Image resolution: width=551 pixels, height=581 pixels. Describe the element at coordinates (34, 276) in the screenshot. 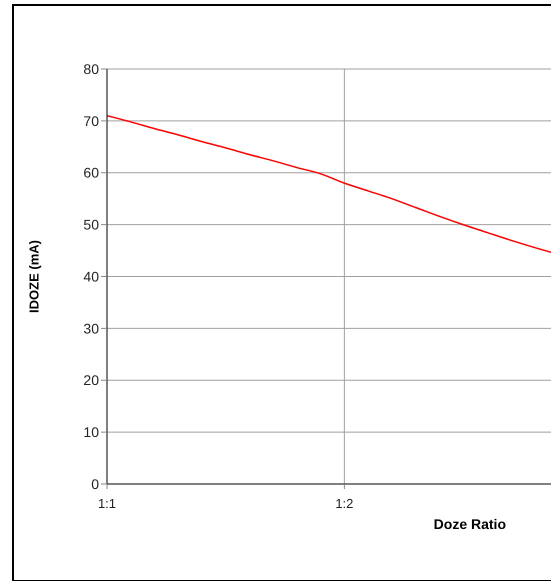

I see `y-axis-title: IDOZE (mA)` at that location.